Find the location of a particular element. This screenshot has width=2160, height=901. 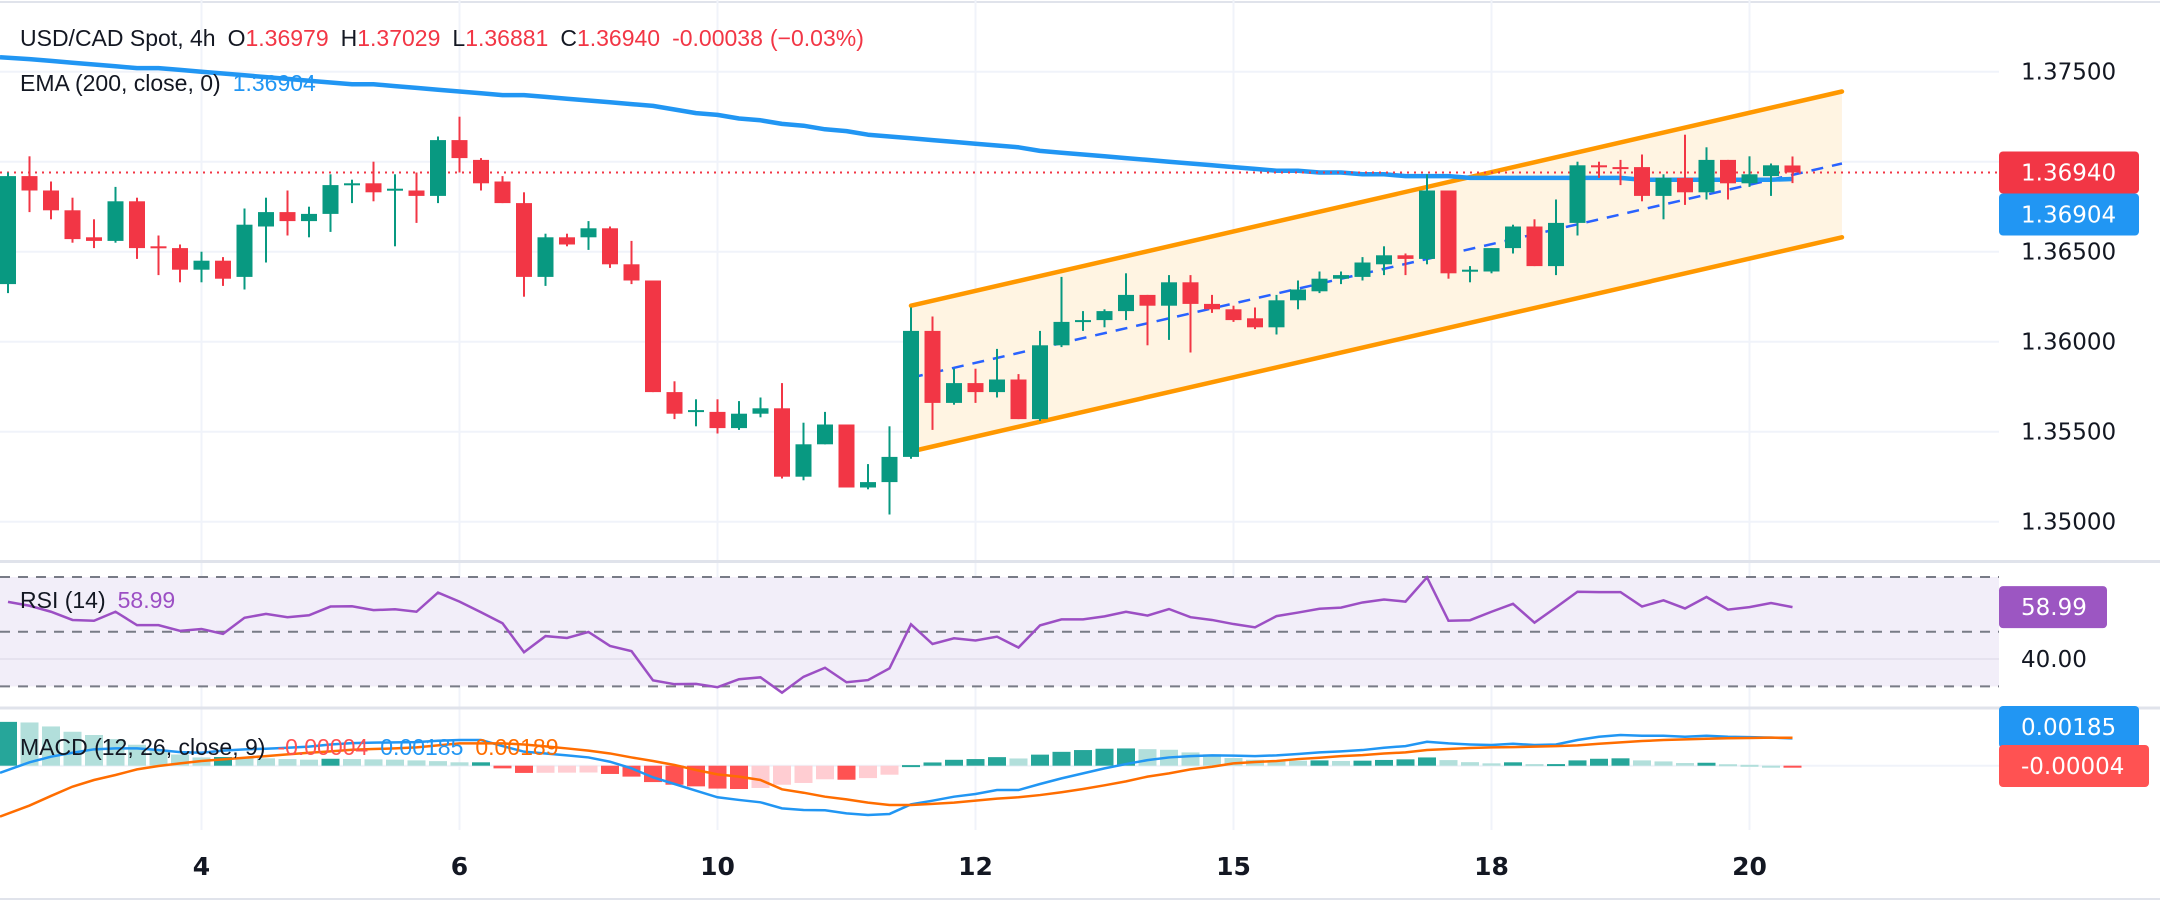

channel-lower-line is located at coordinates (1376, 344).